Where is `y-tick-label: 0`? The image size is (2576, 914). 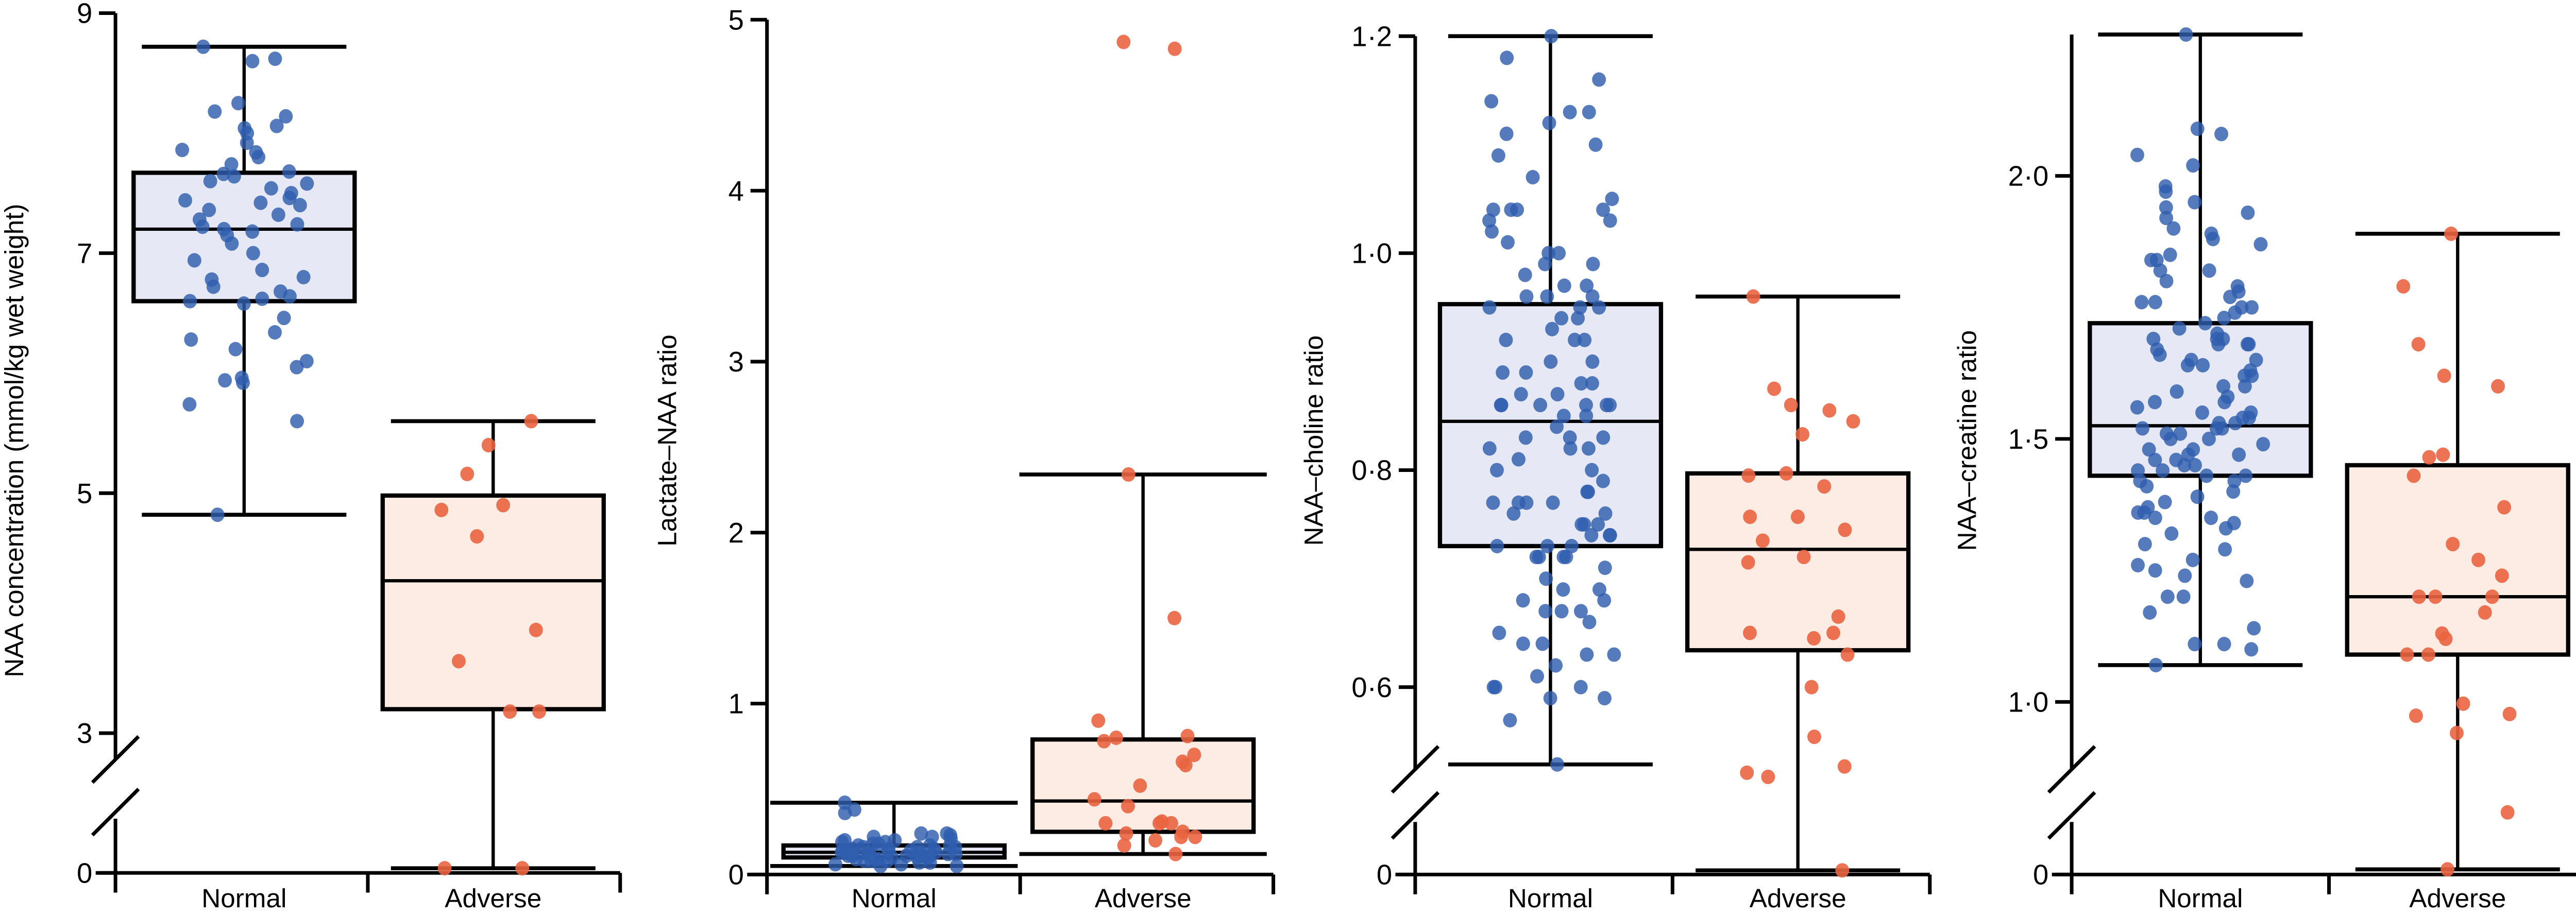 y-tick-label: 0 is located at coordinates (736, 875).